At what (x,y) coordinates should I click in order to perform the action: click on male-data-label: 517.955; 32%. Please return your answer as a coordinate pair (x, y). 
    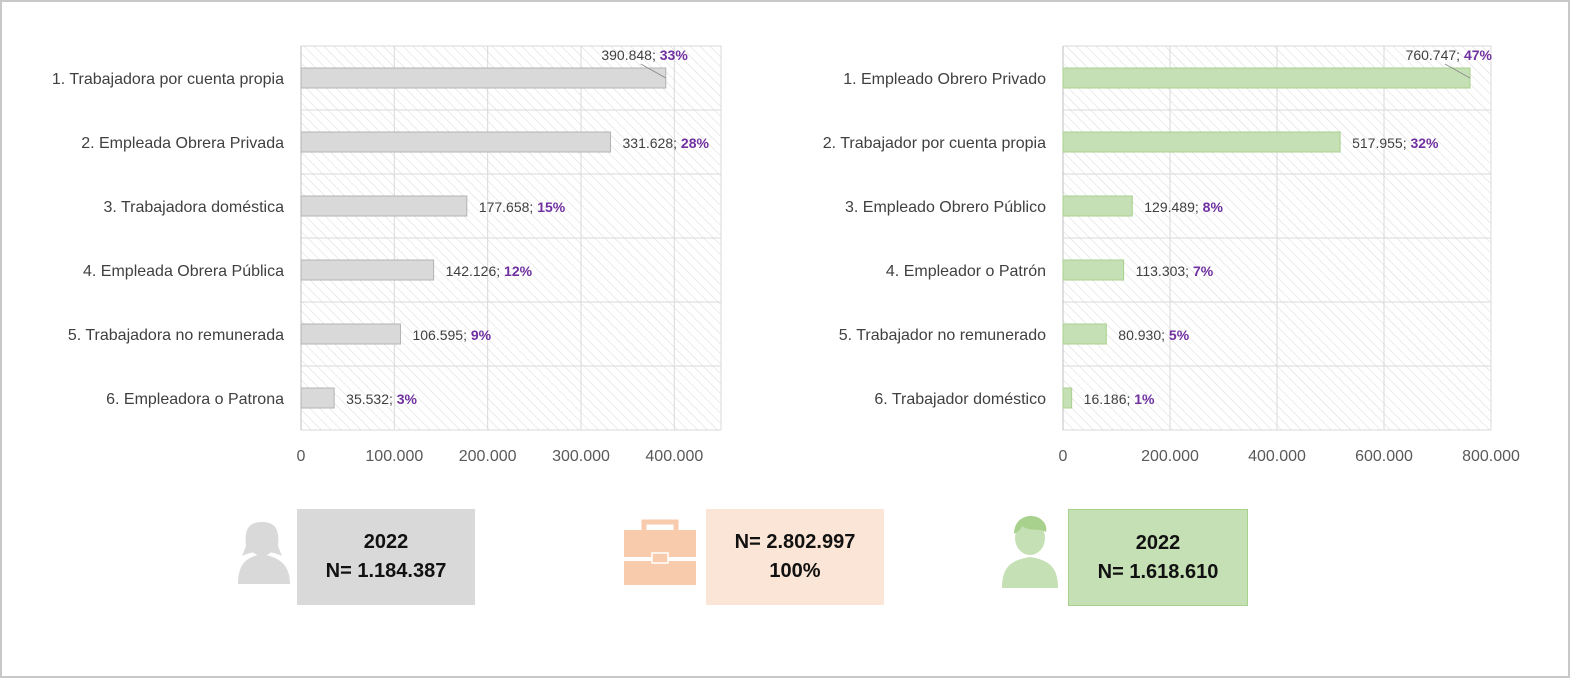
    Looking at the image, I should click on (1395, 143).